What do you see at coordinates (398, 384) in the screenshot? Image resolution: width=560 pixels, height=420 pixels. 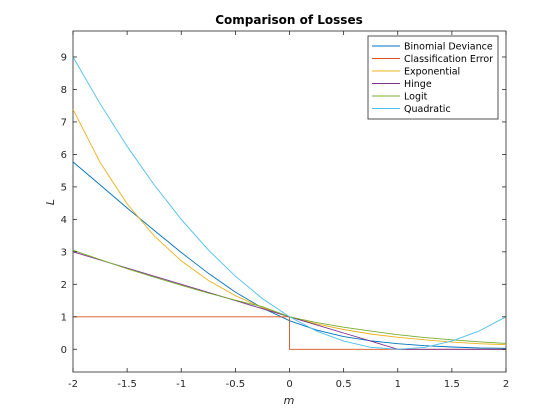 I see `x-tick-label: 1` at bounding box center [398, 384].